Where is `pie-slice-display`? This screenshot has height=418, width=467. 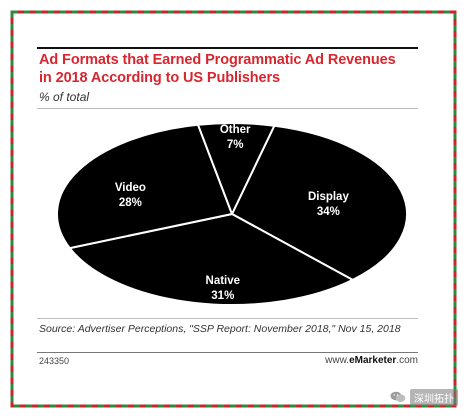
pie-slice-display is located at coordinates (319, 202).